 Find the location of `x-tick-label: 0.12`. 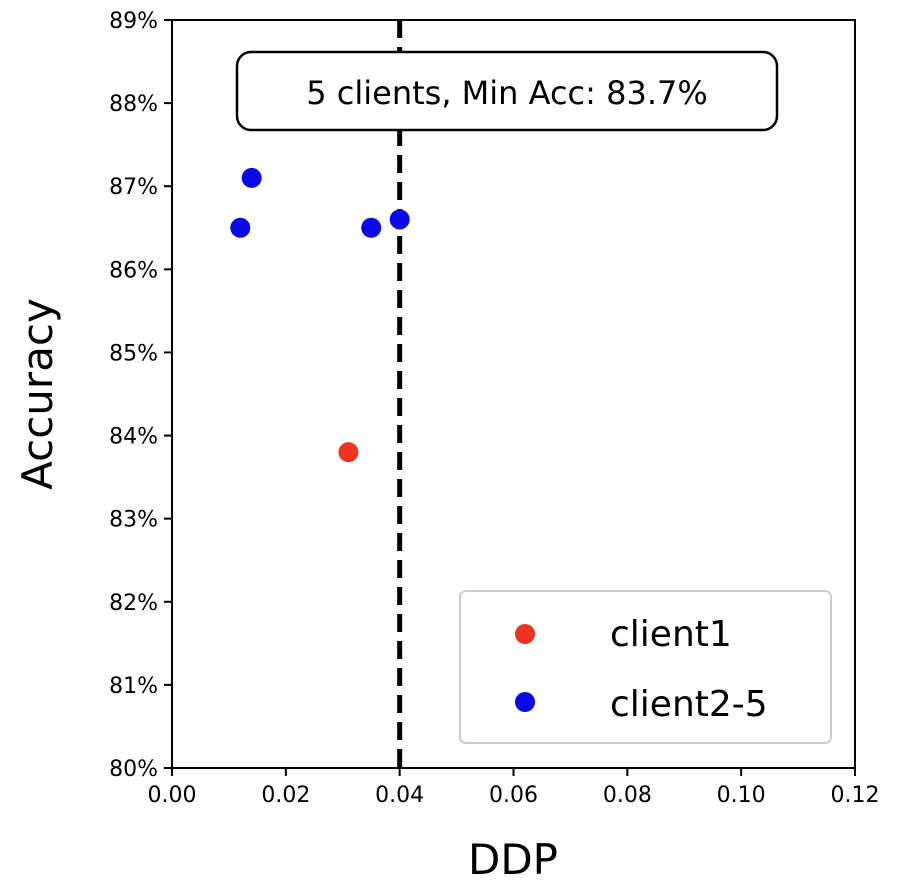

x-tick-label: 0.12 is located at coordinates (855, 795).